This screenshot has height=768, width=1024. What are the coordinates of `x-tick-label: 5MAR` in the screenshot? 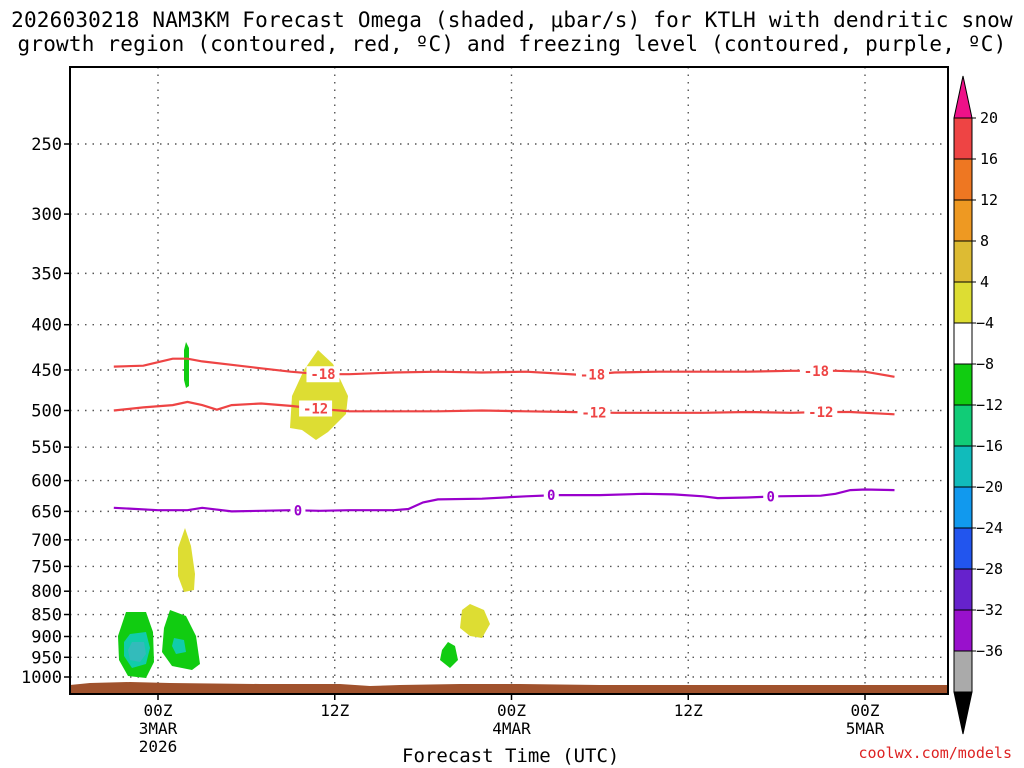 It's located at (865, 728).